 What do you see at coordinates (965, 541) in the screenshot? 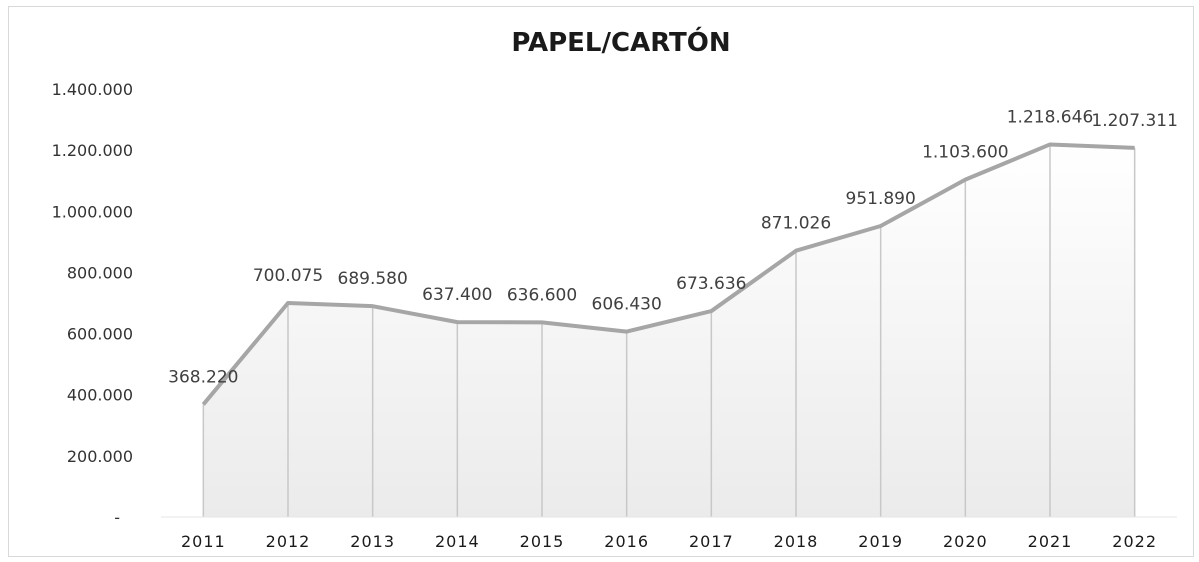
I see `x-tick-label: 2020` at bounding box center [965, 541].